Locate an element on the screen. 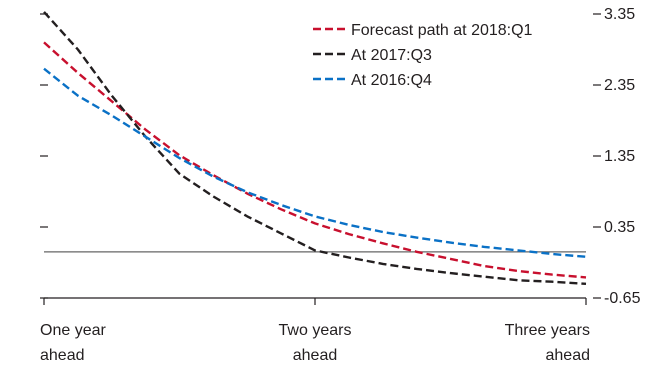 The width and height of the screenshot is (657, 366). right-y-axis-tick-label: 0.35 is located at coordinates (619, 227).